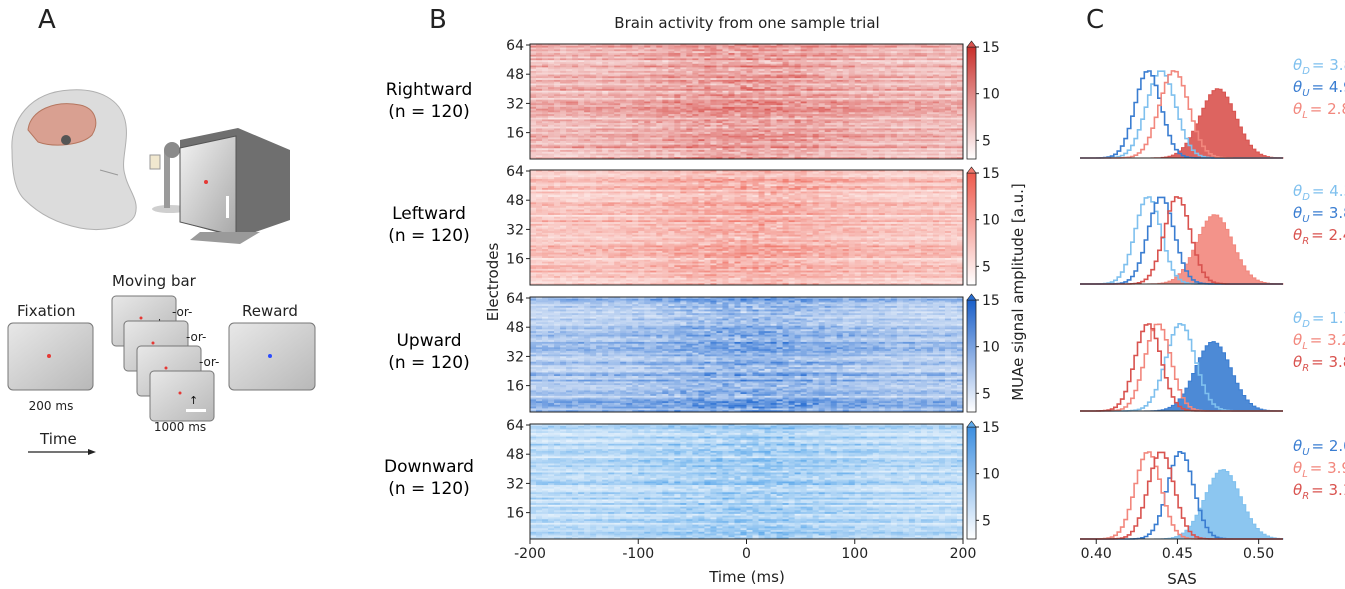  What do you see at coordinates (429, 467) in the screenshot?
I see `condition-name: Downward` at bounding box center [429, 467].